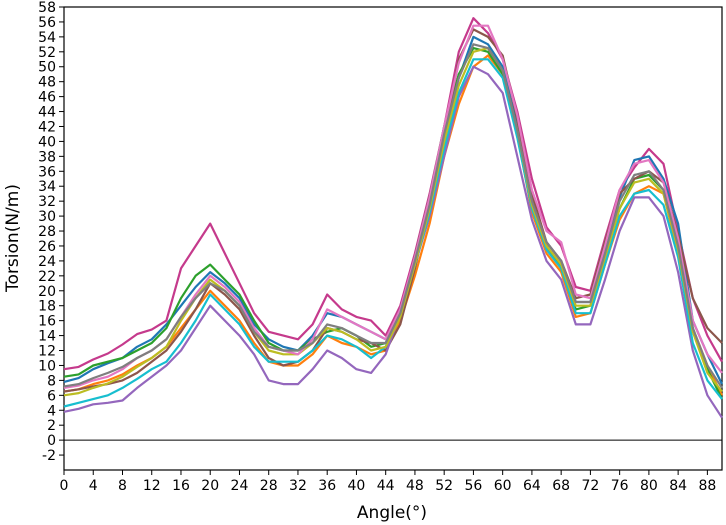 The image size is (726, 525). What do you see at coordinates (47, 202) in the screenshot?
I see `y-tick-label: 32` at bounding box center [47, 202].